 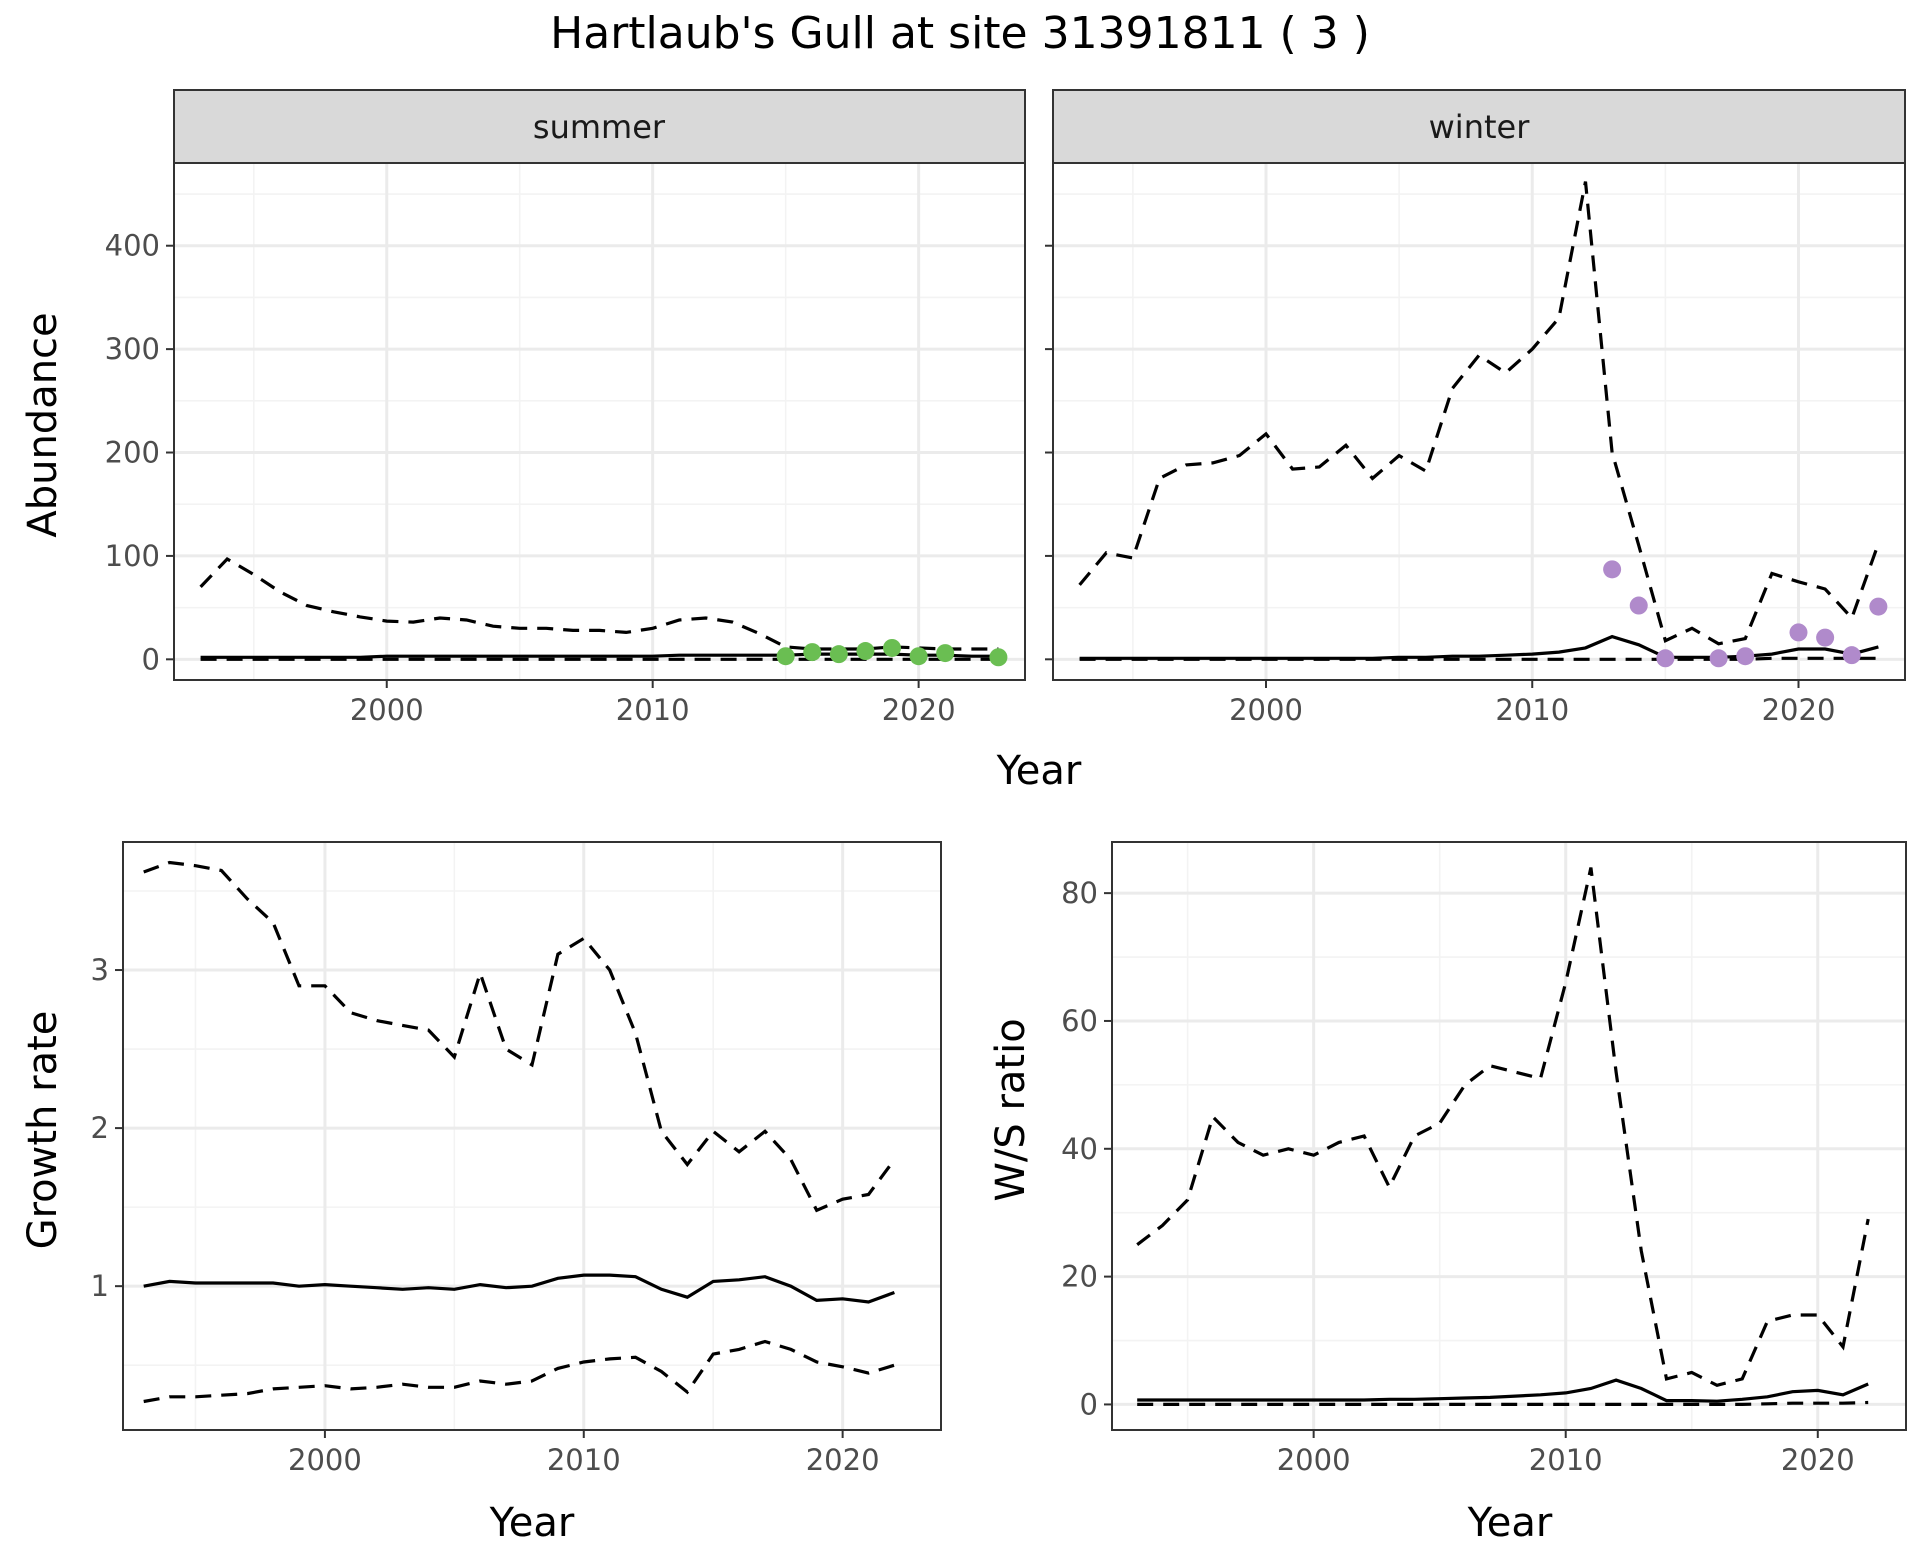 What do you see at coordinates (532, 1523) in the screenshot?
I see `growth-x-axis-title: Year` at bounding box center [532, 1523].